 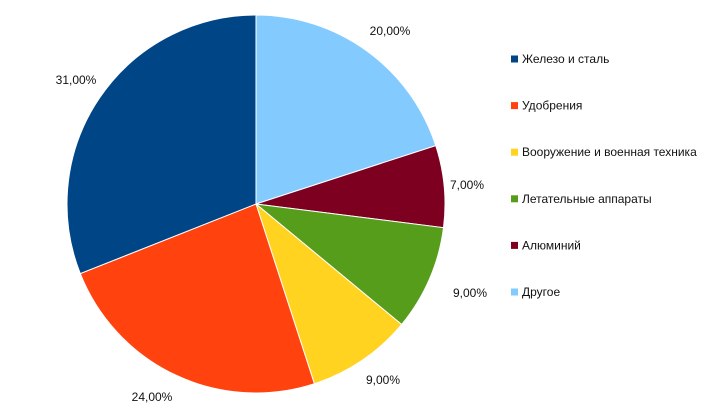 What do you see at coordinates (152, 397) in the screenshot?
I see `data-label-2: 24,00%` at bounding box center [152, 397].